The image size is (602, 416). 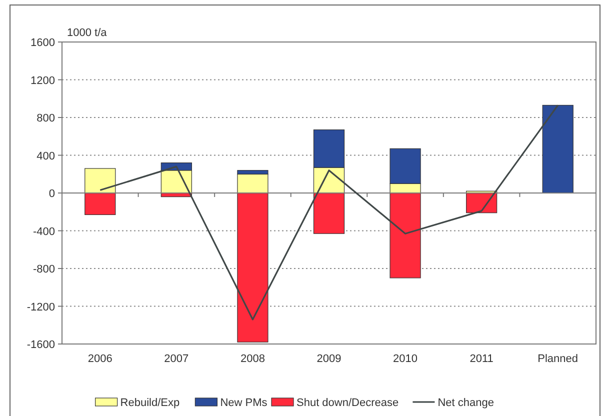 I want to click on y-tick-label: -400, so click(x=43, y=232).